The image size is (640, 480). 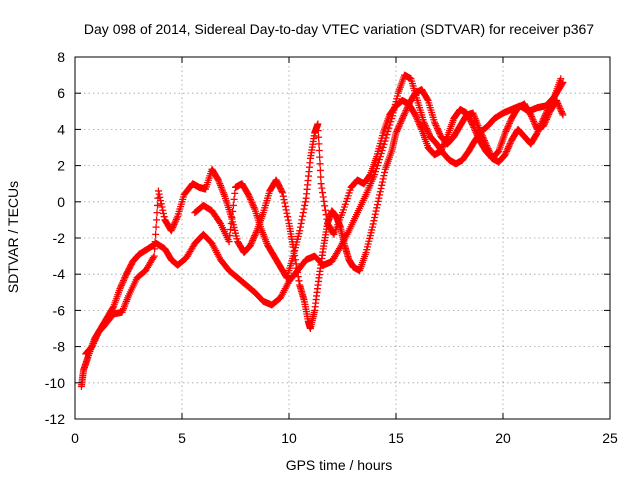 What do you see at coordinates (55, 419) in the screenshot?
I see `y-tick-label: -12` at bounding box center [55, 419].